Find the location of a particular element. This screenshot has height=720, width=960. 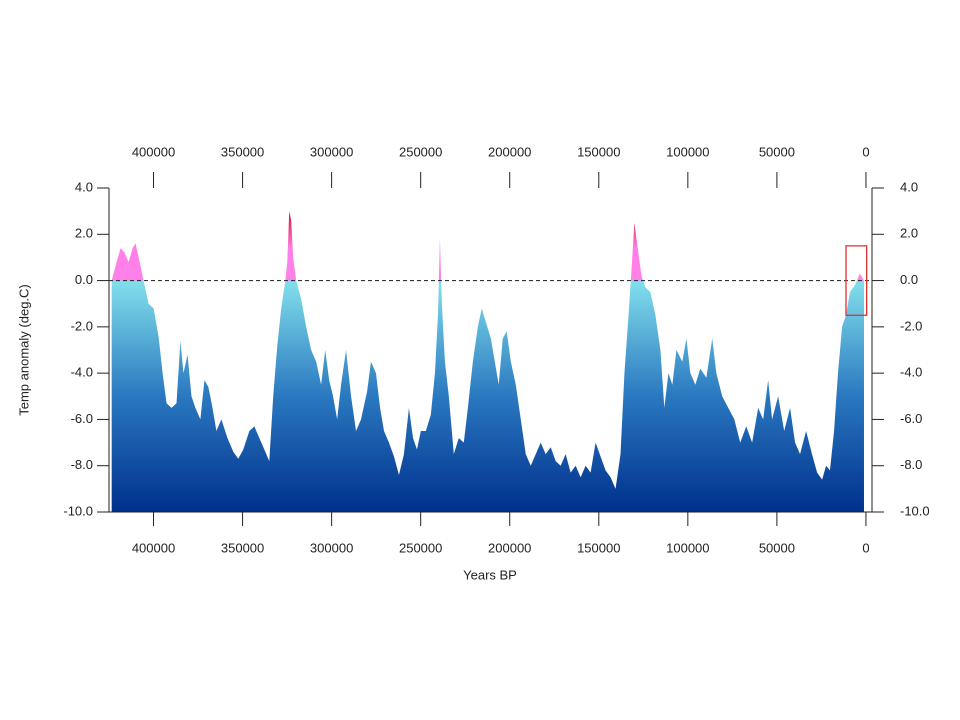

y-axis-label: Temp anomaly (deg.C) is located at coordinates (23, 350).